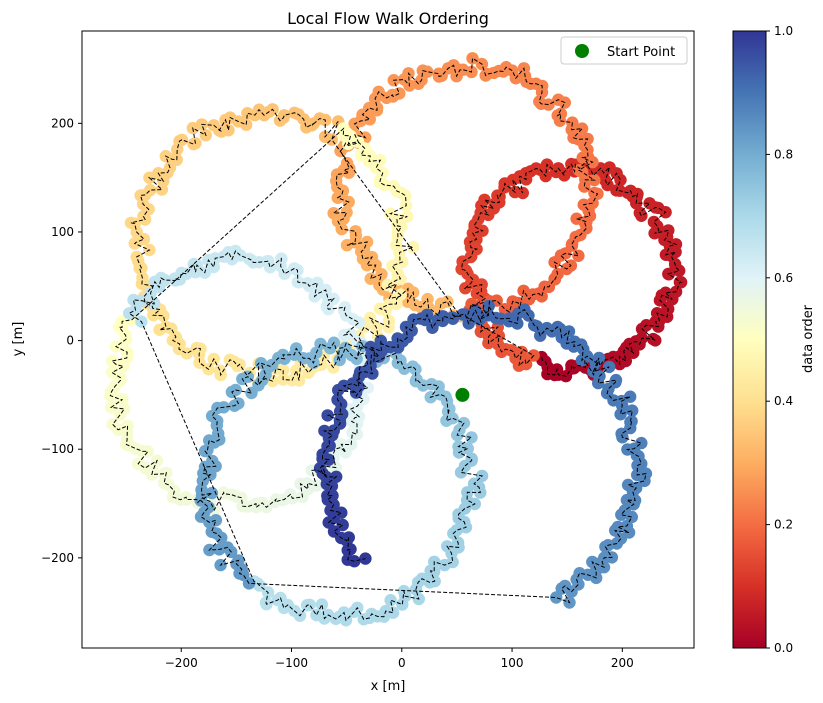  Describe the element at coordinates (783, 525) in the screenshot. I see `colorbar-tick-label: 0.2` at that location.